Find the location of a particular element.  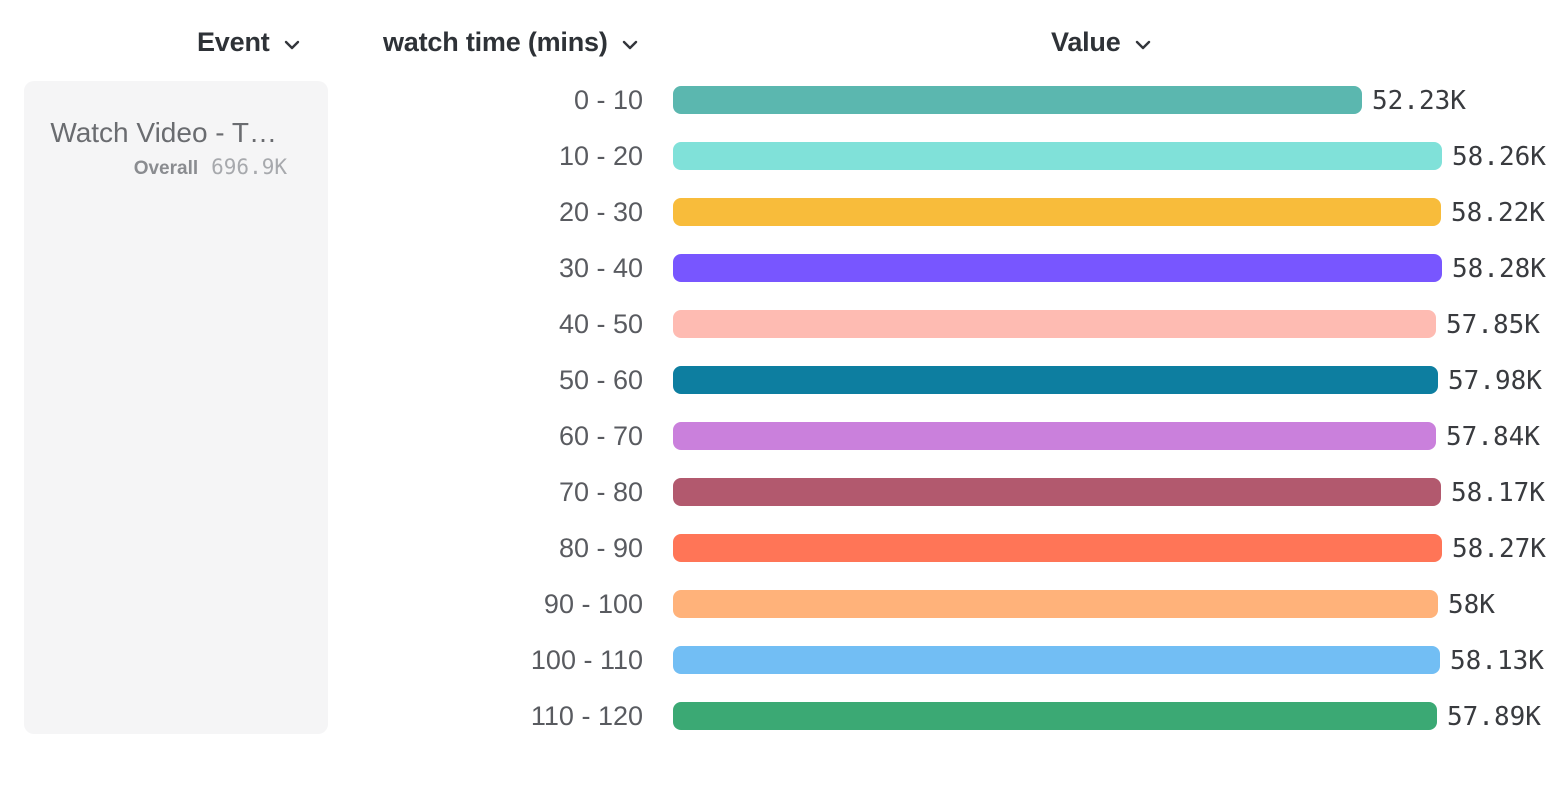

column-header-value-label: Value is located at coordinates (1086, 41).